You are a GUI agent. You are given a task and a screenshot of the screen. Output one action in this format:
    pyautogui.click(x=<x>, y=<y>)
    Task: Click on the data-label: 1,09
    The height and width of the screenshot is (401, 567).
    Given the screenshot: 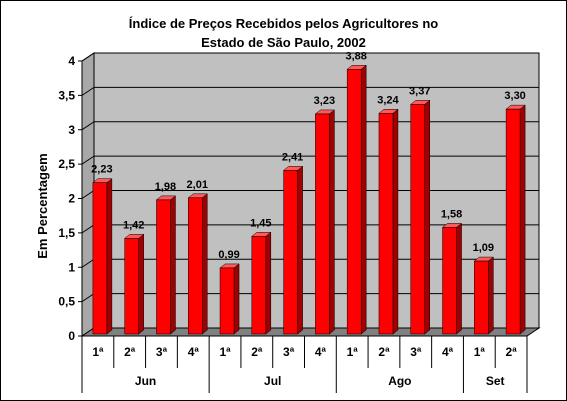 What is the action you would take?
    pyautogui.click(x=483, y=248)
    